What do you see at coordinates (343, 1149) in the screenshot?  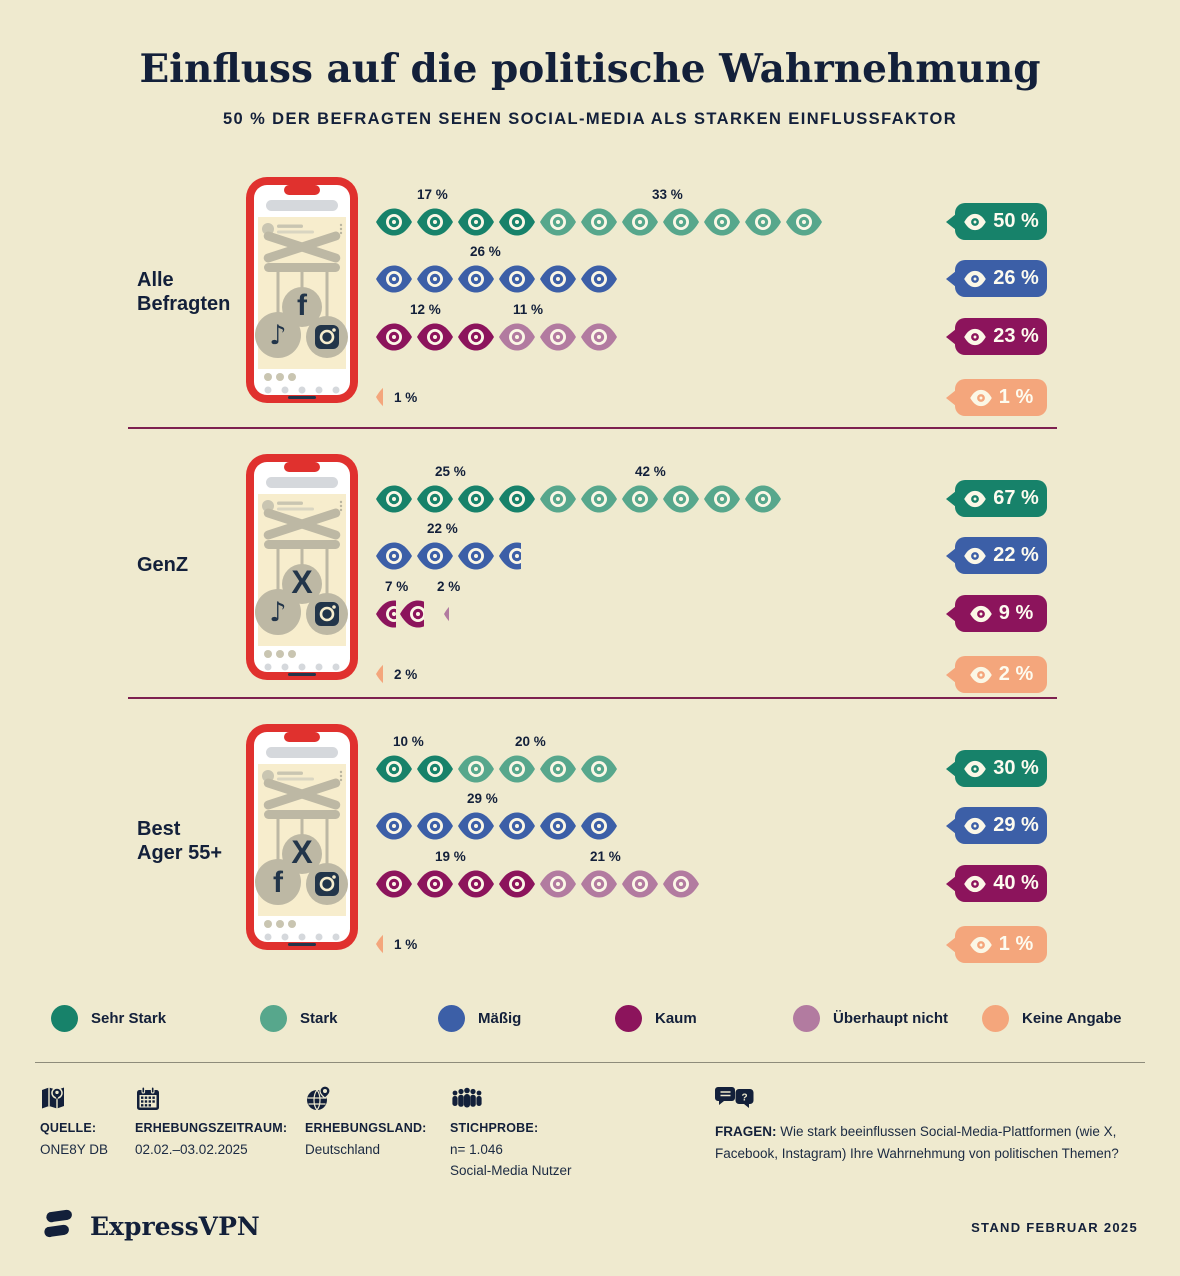 I see `land-value: Deutschland` at bounding box center [343, 1149].